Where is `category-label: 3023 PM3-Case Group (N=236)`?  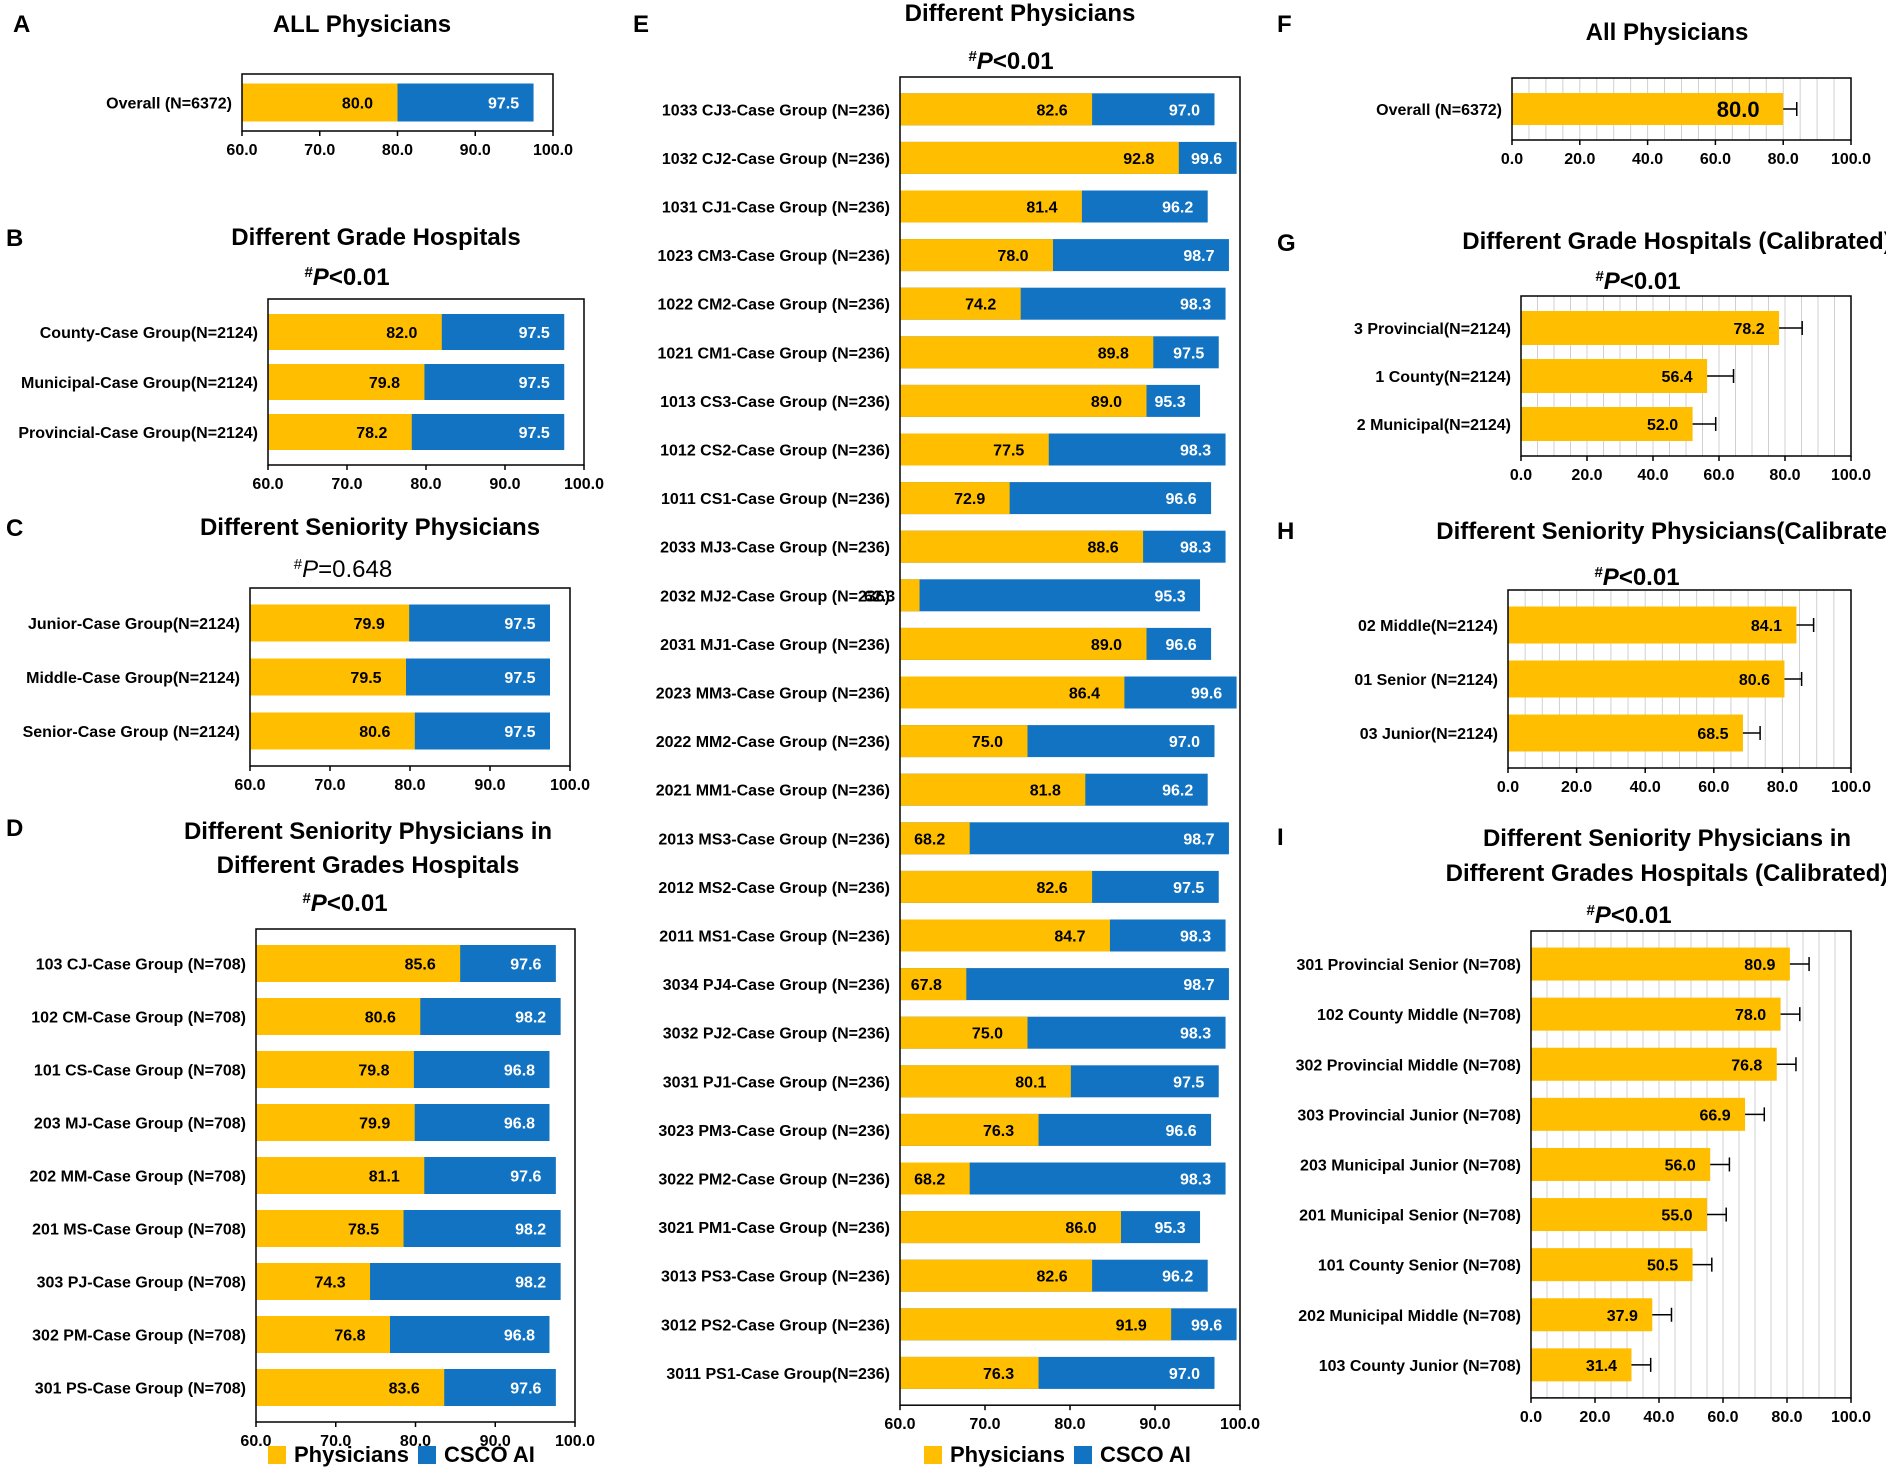
category-label: 3023 PM3-Case Group (N=236) is located at coordinates (774, 1131).